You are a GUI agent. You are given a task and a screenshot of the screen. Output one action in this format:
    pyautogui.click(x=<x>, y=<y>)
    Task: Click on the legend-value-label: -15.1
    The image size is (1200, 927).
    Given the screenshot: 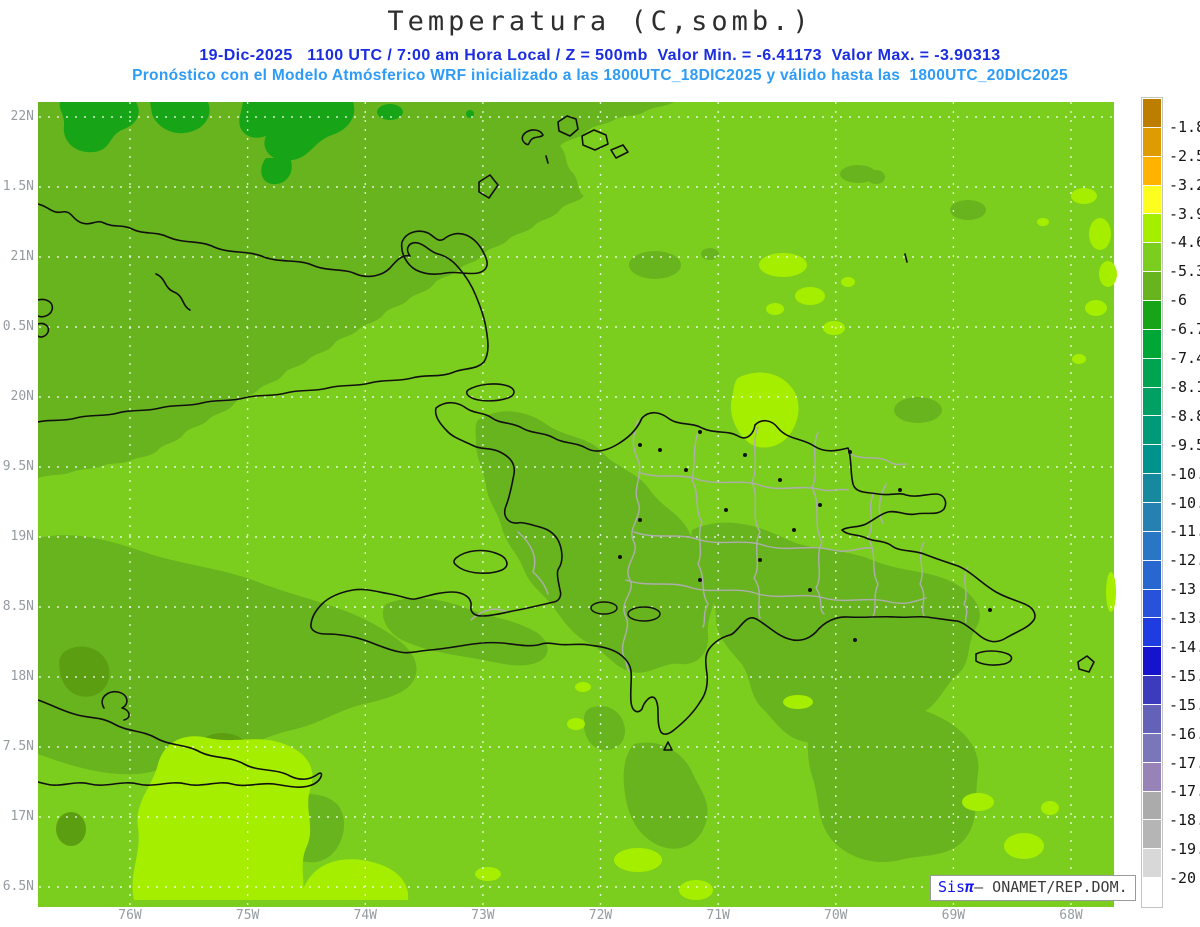 What is the action you would take?
    pyautogui.click(x=1184, y=675)
    